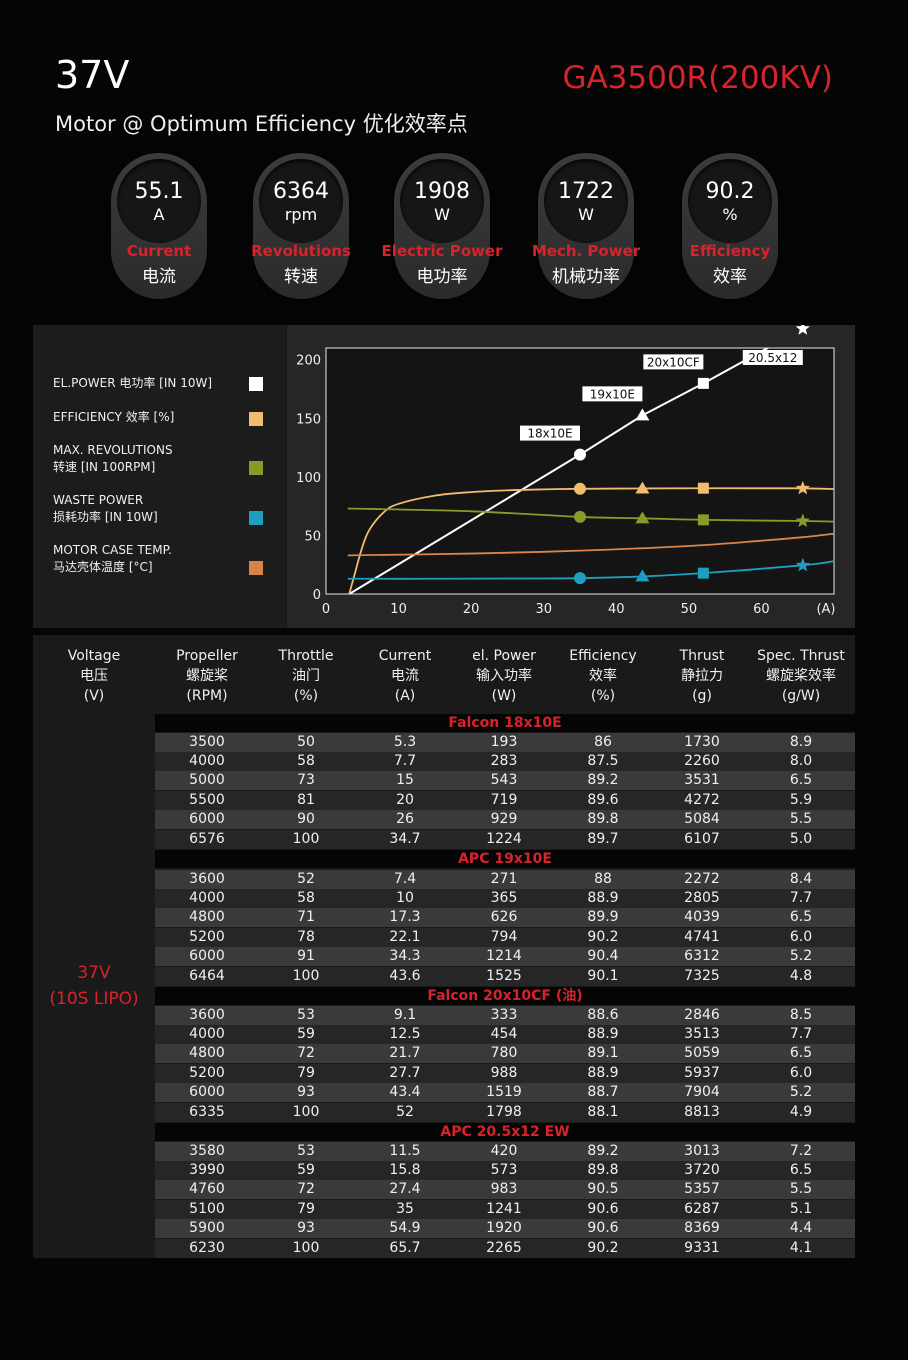  Describe the element at coordinates (504, 976) in the screenshot. I see `table-cell: 1525` at that location.